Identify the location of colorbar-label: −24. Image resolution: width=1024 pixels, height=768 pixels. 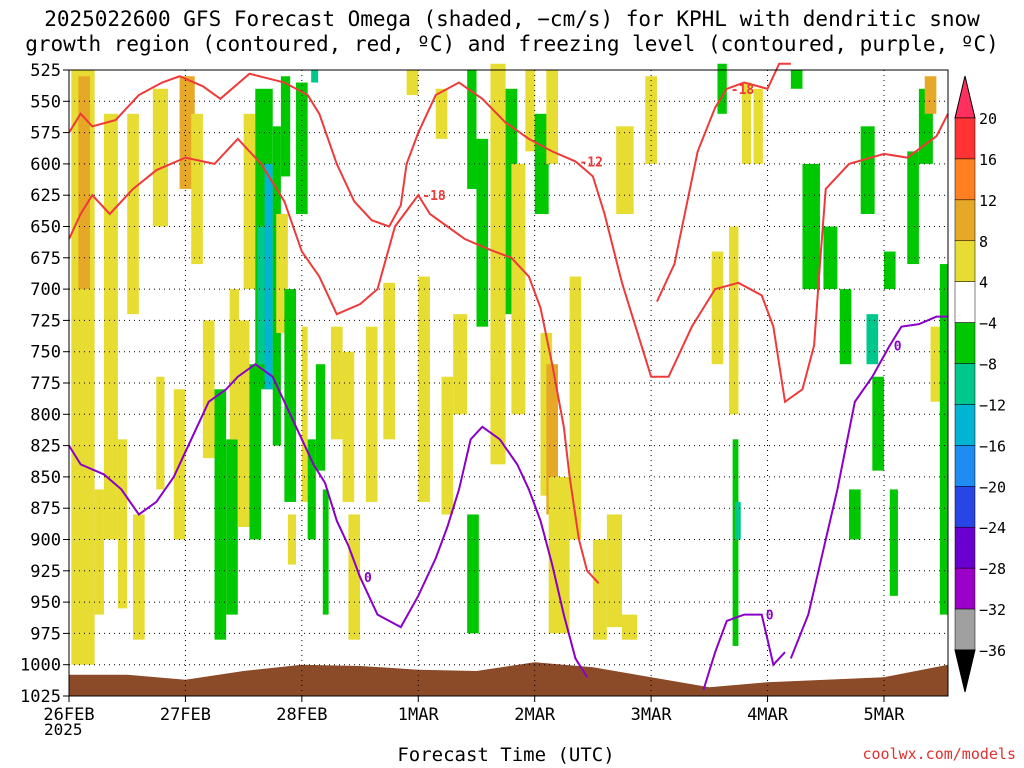
(992, 528).